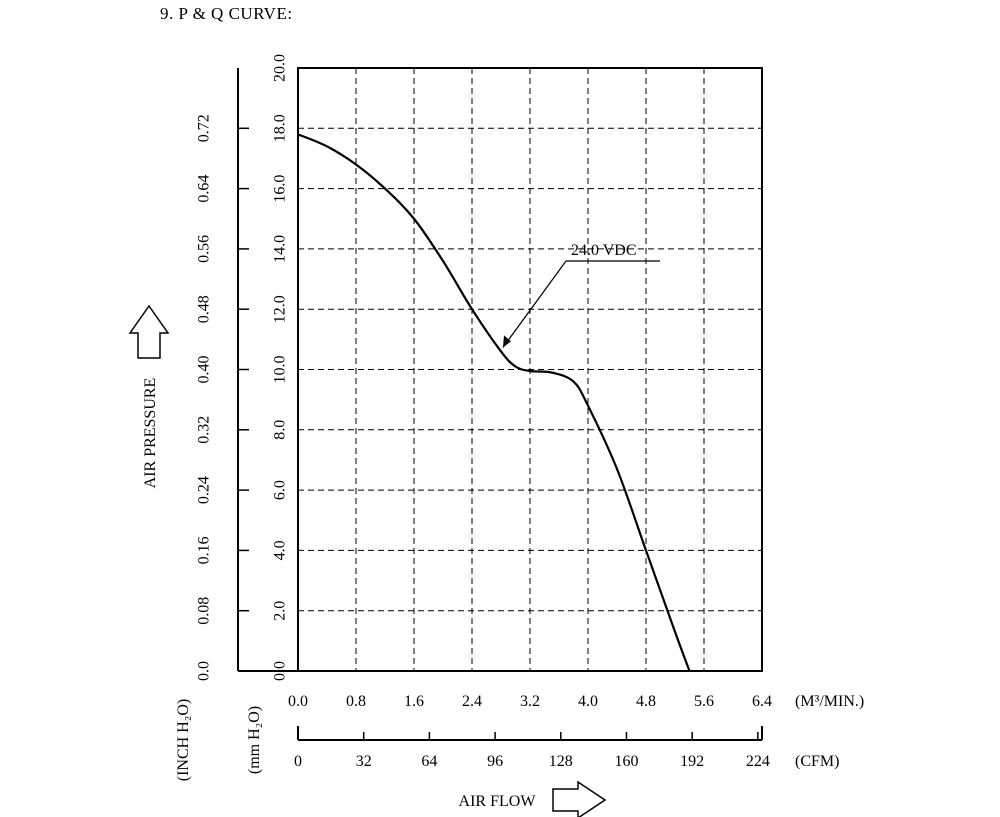 This screenshot has width=1000, height=817. What do you see at coordinates (758, 761) in the screenshot?
I see `x-tick-label-cfm: 224` at bounding box center [758, 761].